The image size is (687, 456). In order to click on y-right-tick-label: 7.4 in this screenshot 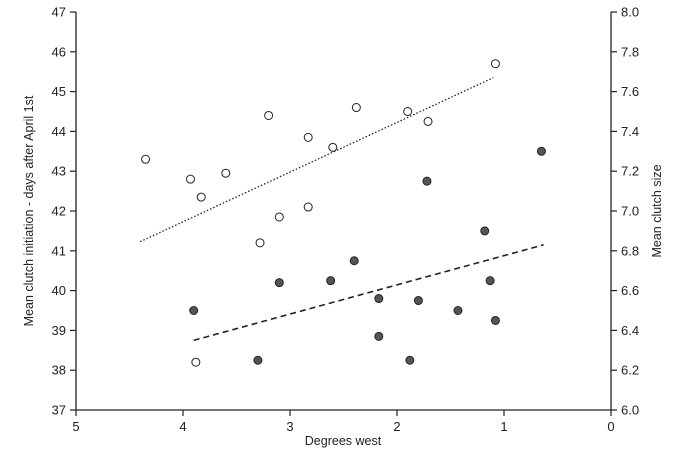, I will do `click(630, 131)`.